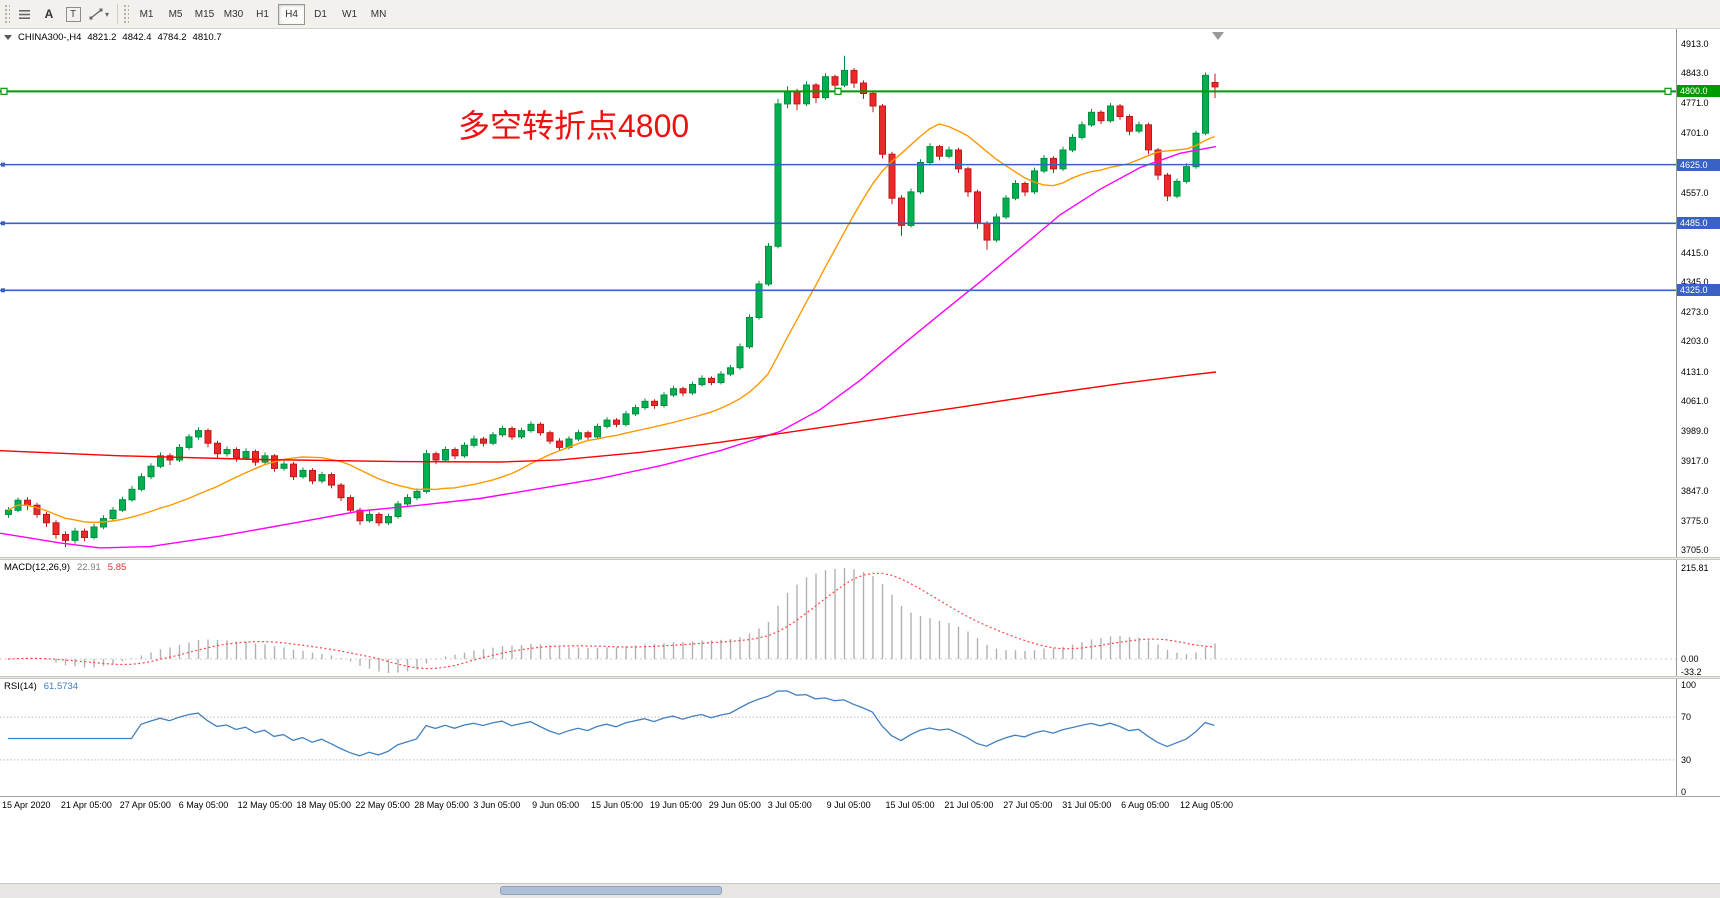  Describe the element at coordinates (1689, 685) in the screenshot. I see `rsi-tick-label: 100` at that location.